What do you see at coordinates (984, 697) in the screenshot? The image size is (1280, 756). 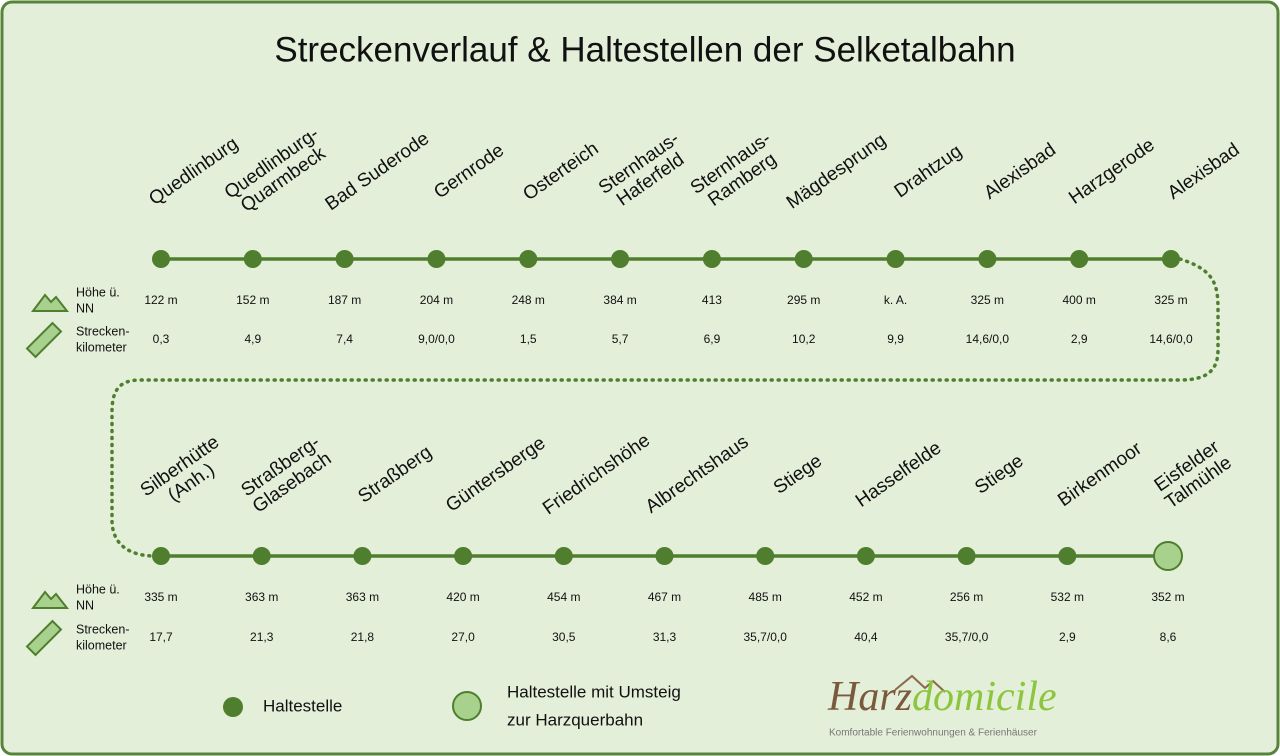 I see `logo-part: domicile` at bounding box center [984, 697].